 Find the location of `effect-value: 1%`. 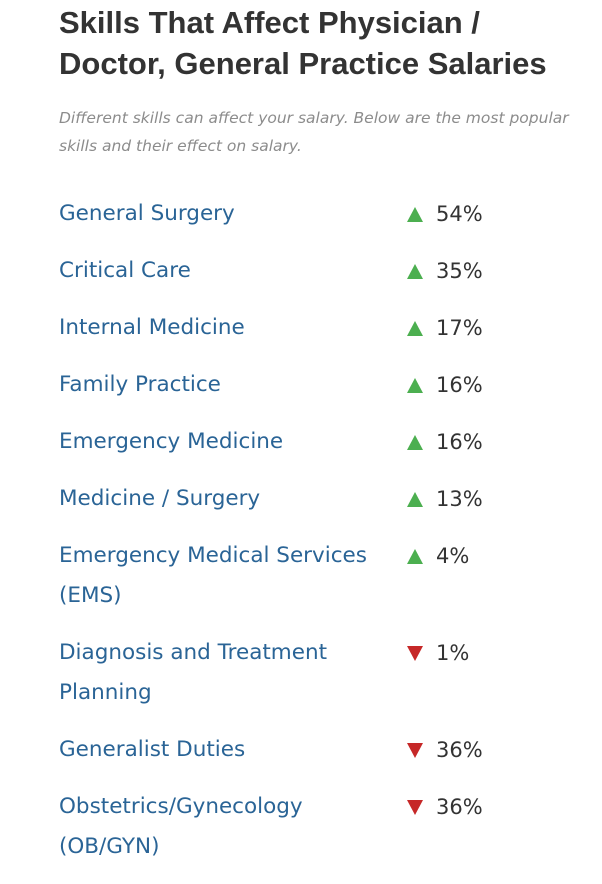

effect-value: 1% is located at coordinates (453, 653).